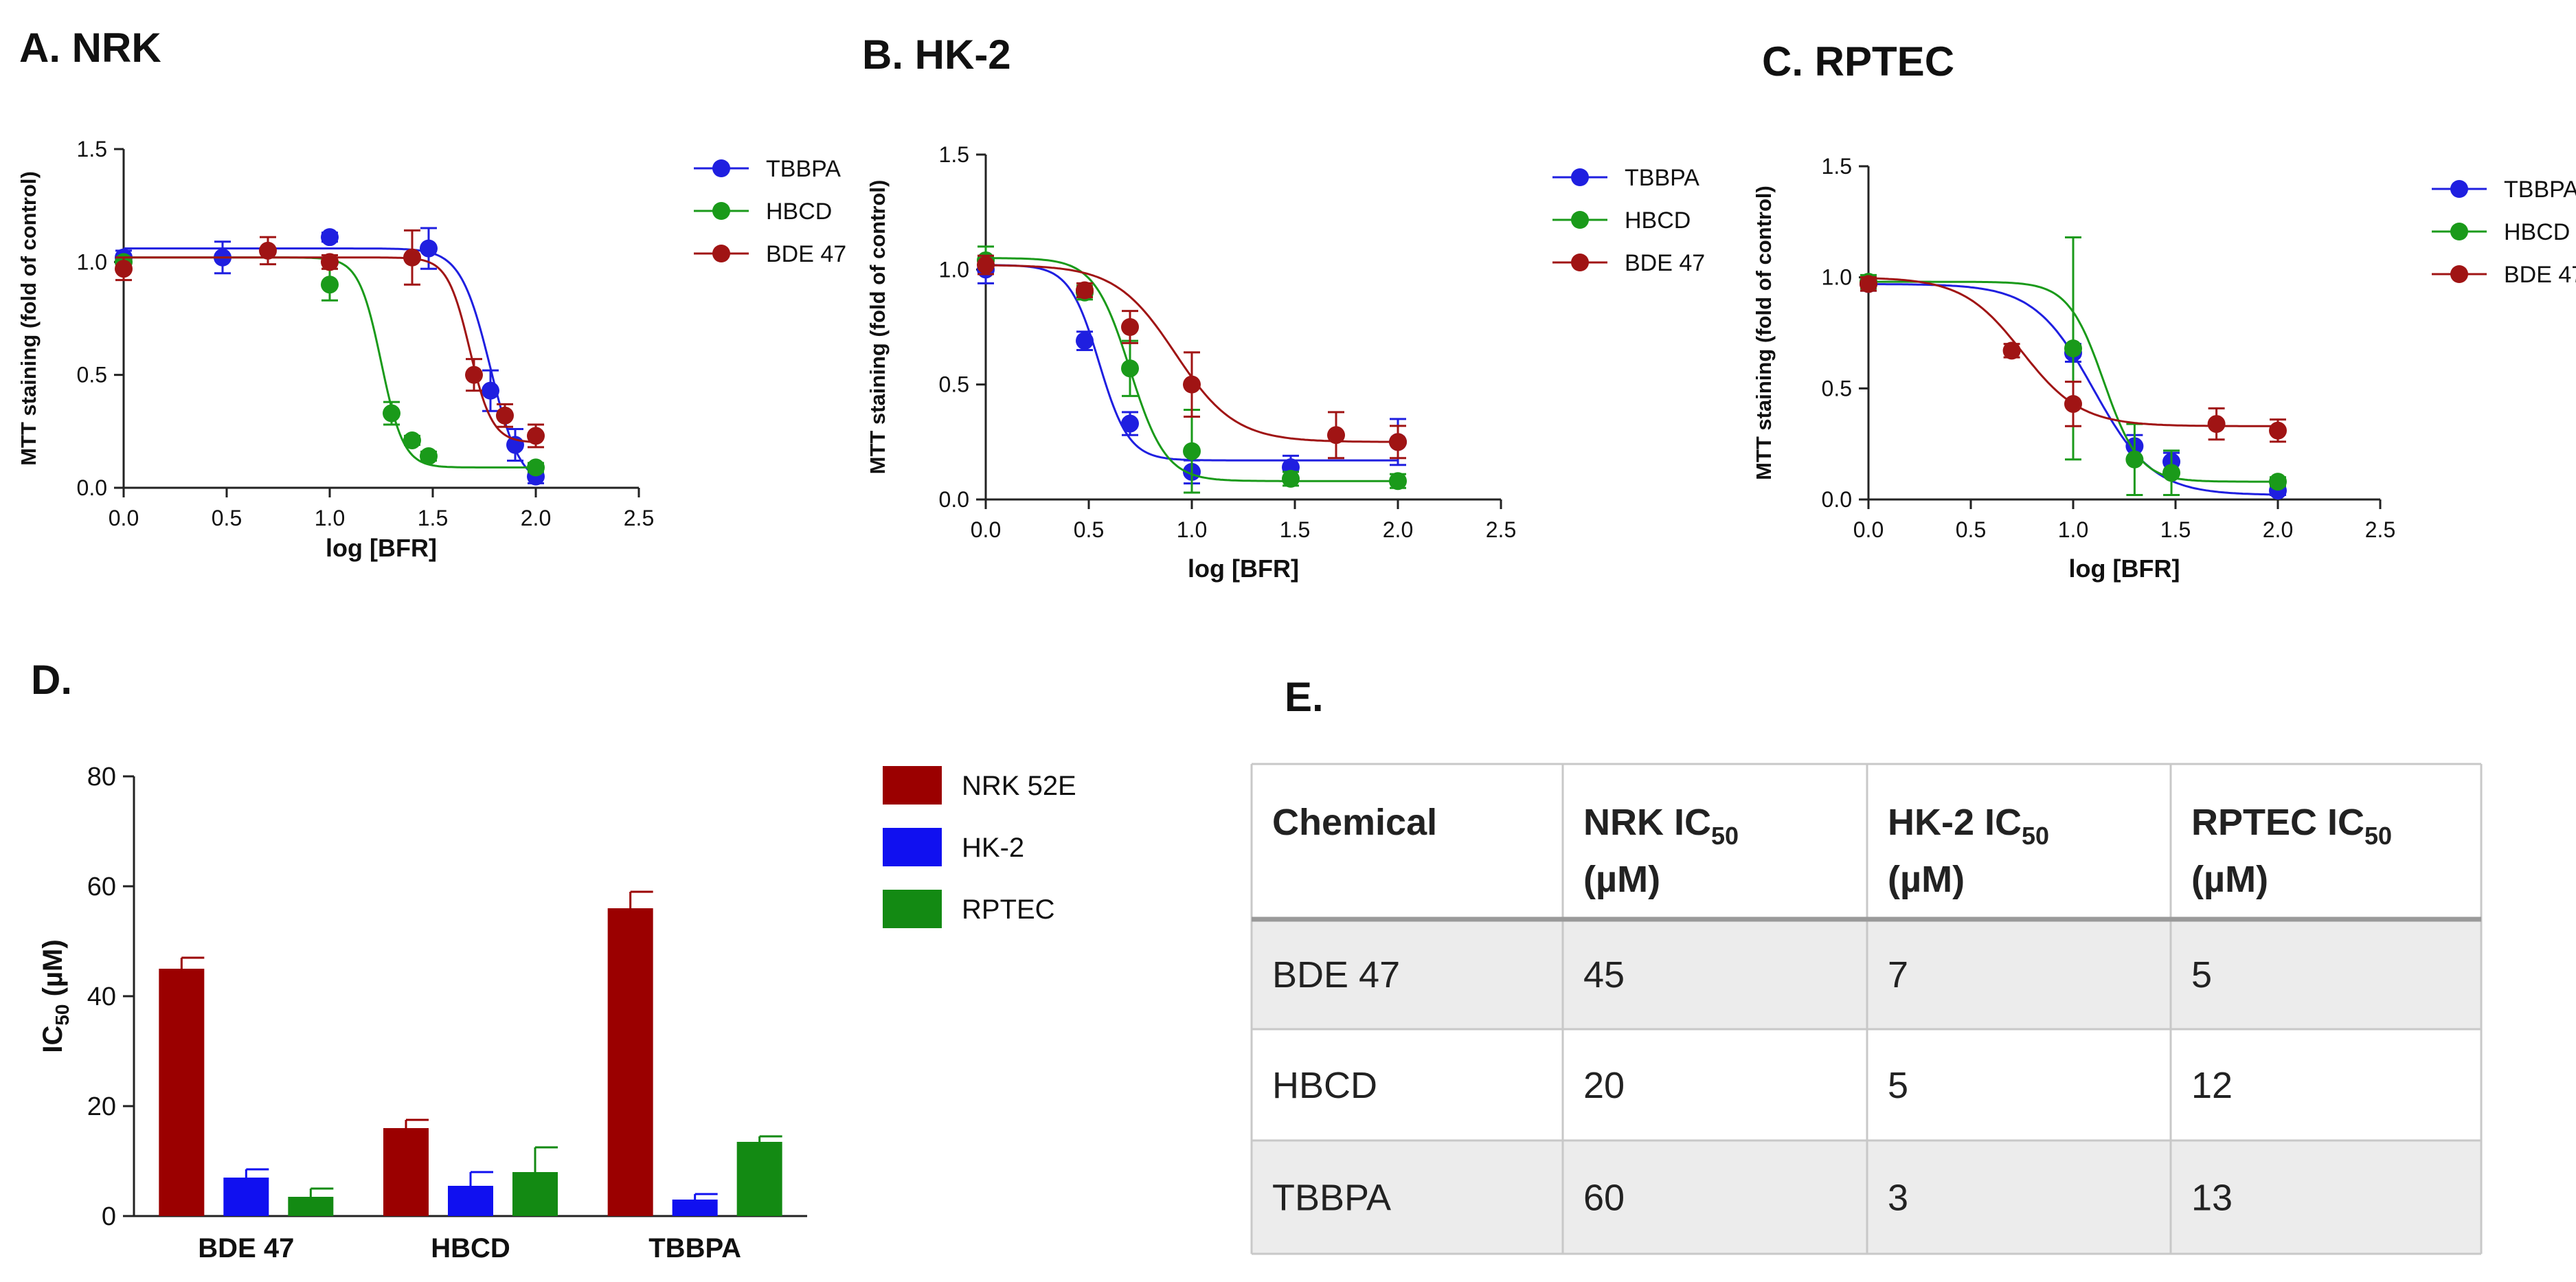  I want to click on category-label: BDE 47, so click(246, 1248).